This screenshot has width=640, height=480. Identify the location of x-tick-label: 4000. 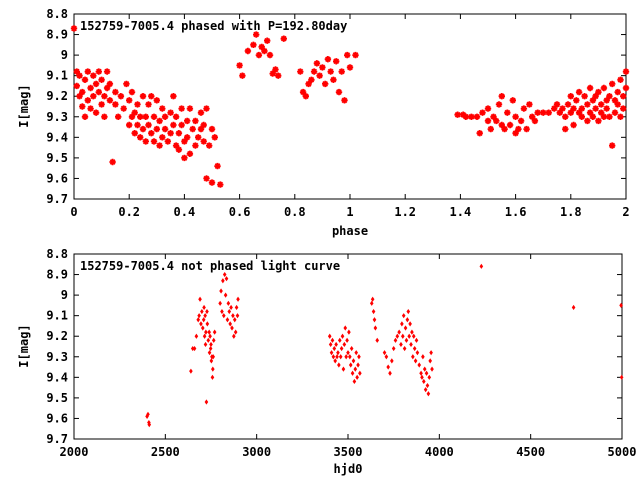
(439, 452).